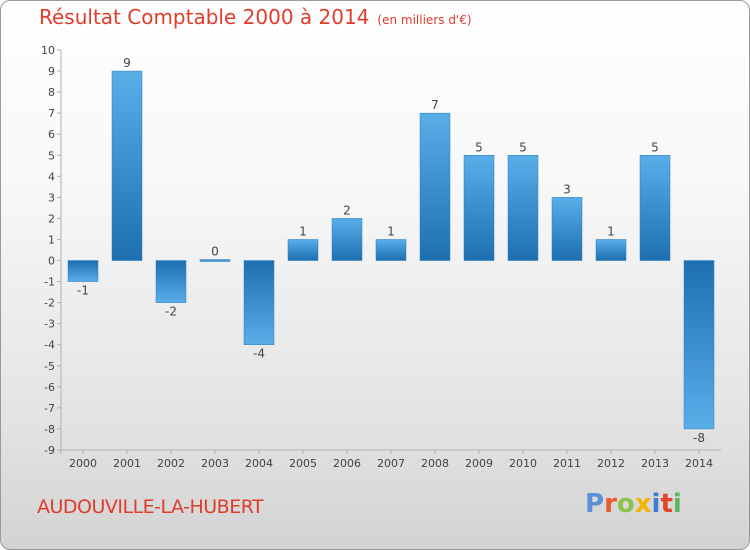 Image resolution: width=750 pixels, height=550 pixels. Describe the element at coordinates (610, 504) in the screenshot. I see `logo-letter: r` at that location.